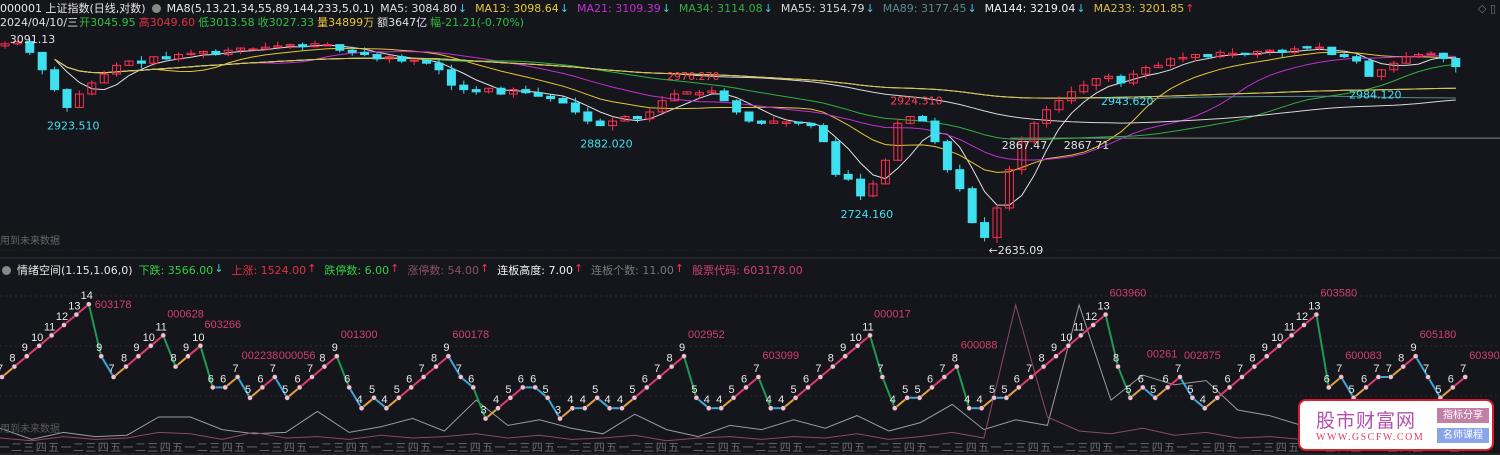  I want to click on indicator-name: 情绪空间(1.15,1.06,0), so click(75, 270).